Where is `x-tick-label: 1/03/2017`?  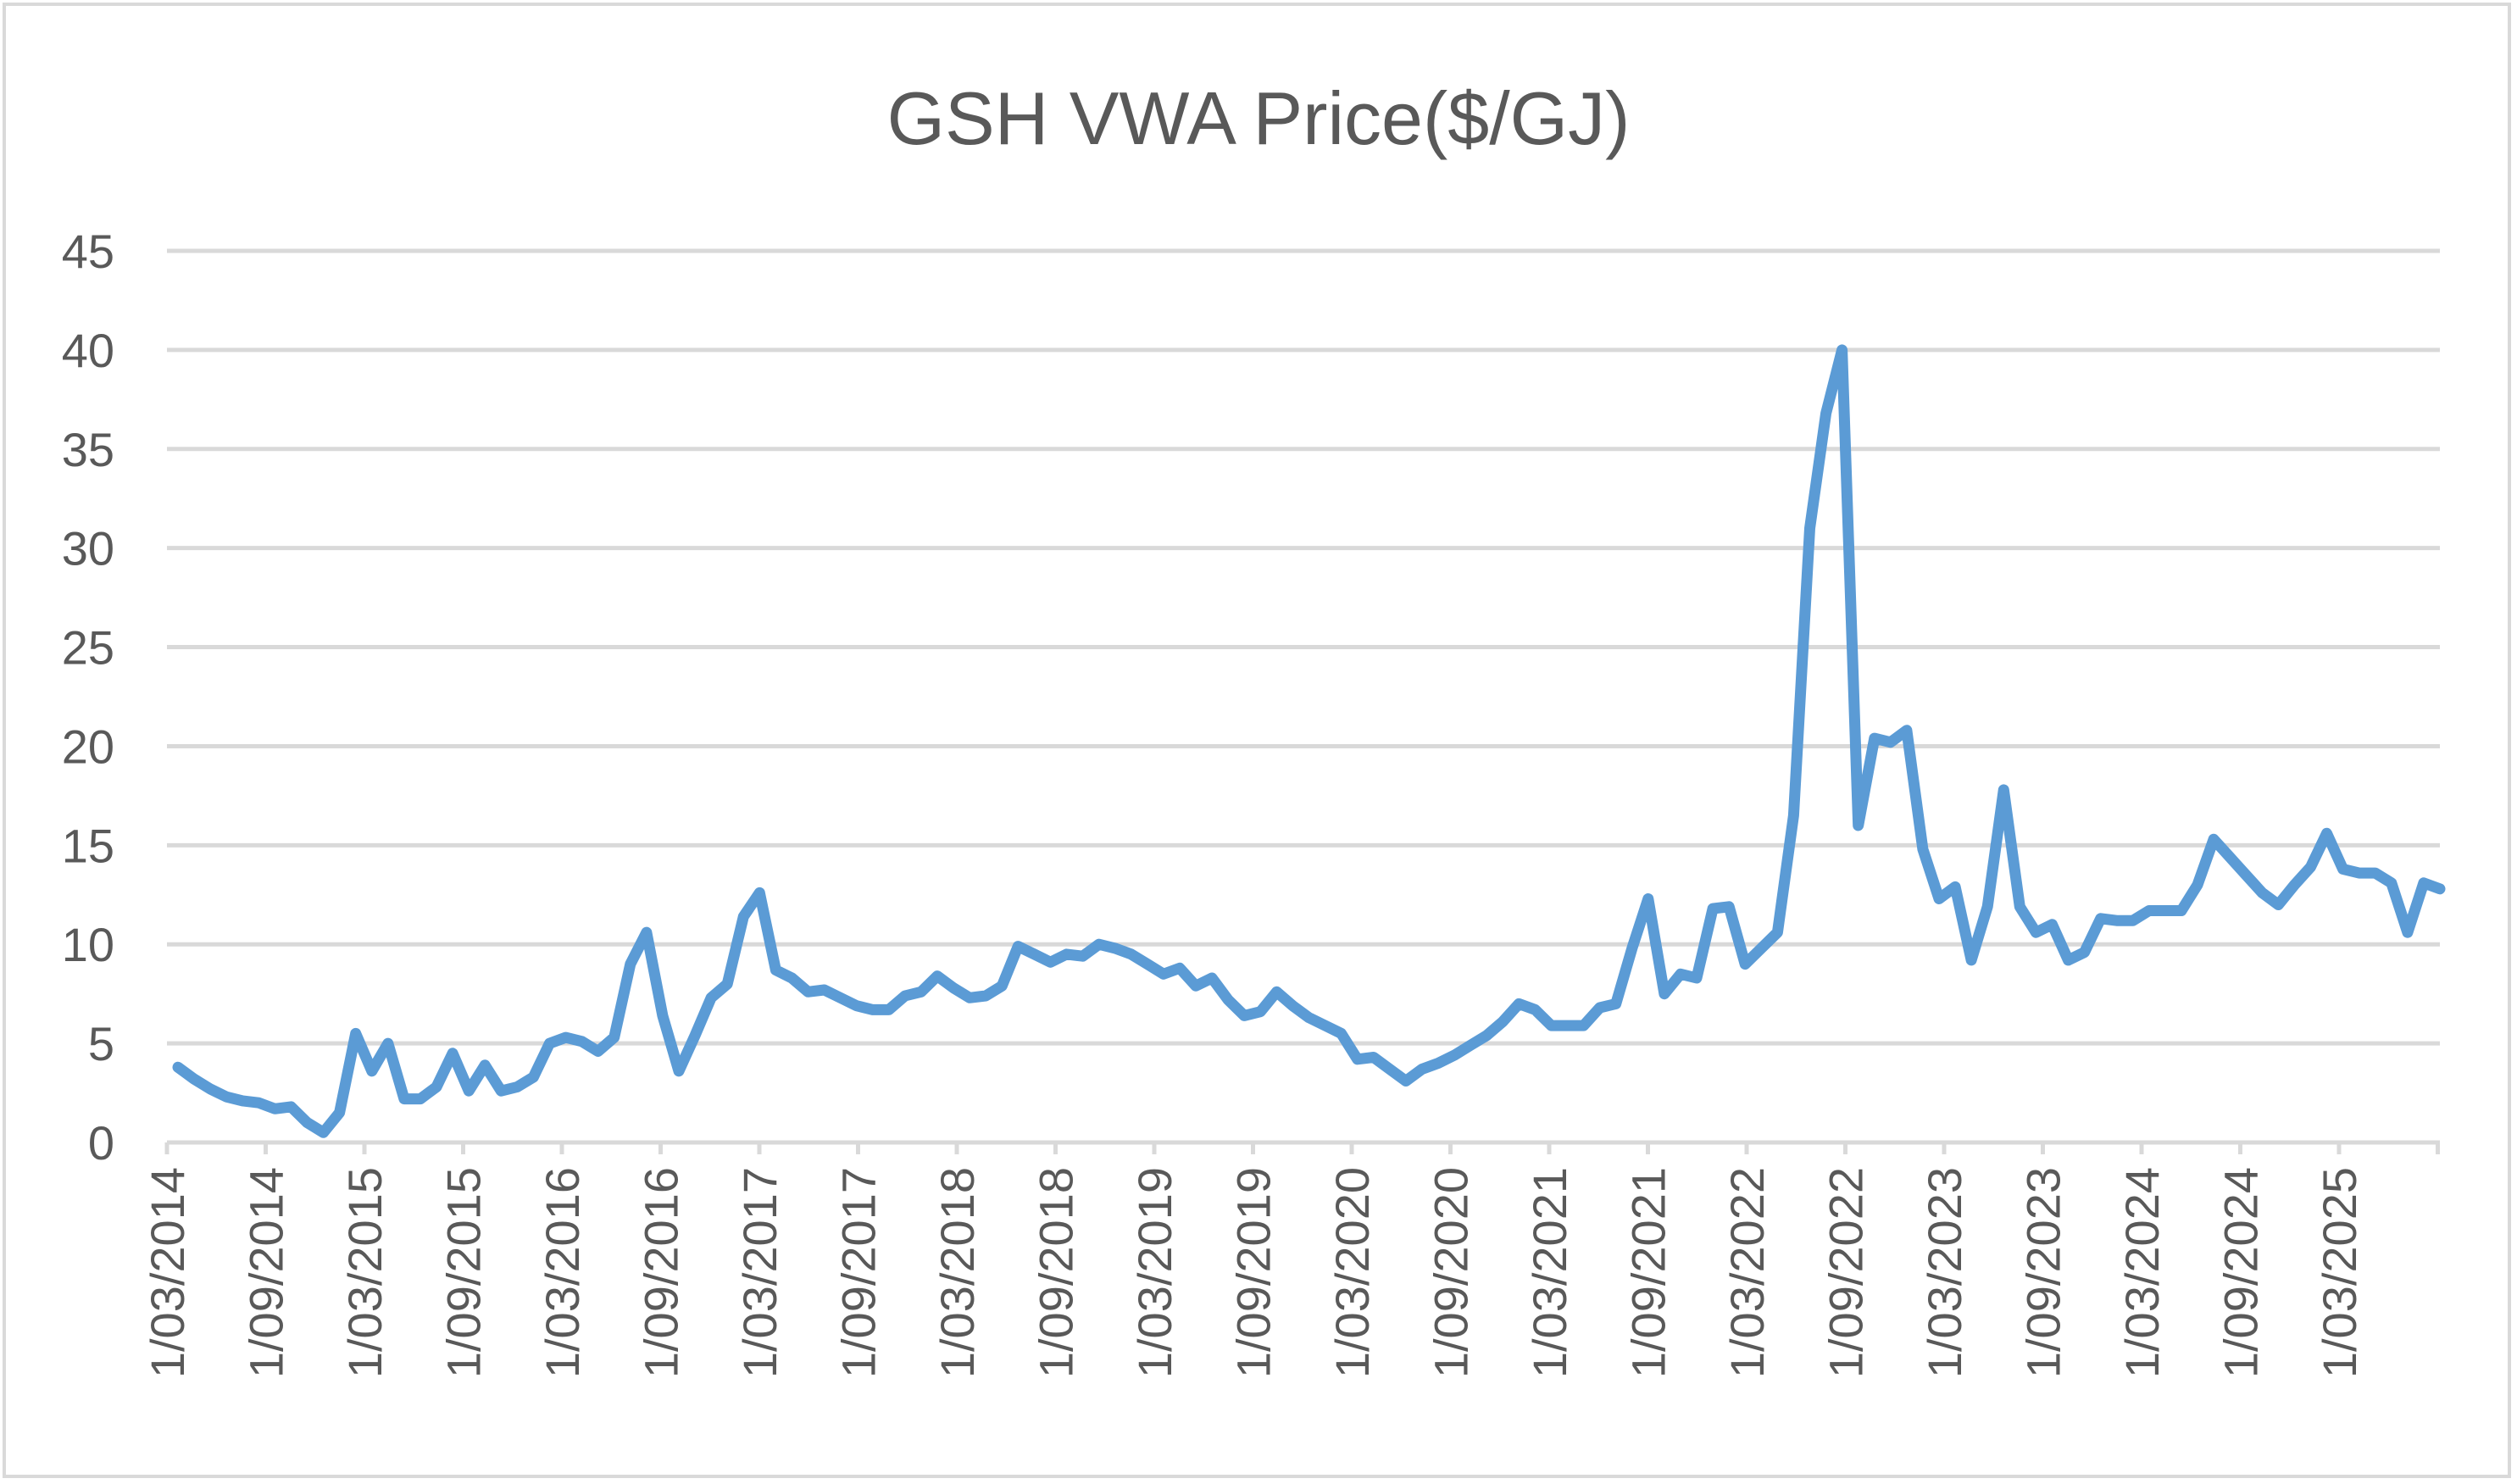
x-tick-label: 1/03/2017 is located at coordinates (759, 1273).